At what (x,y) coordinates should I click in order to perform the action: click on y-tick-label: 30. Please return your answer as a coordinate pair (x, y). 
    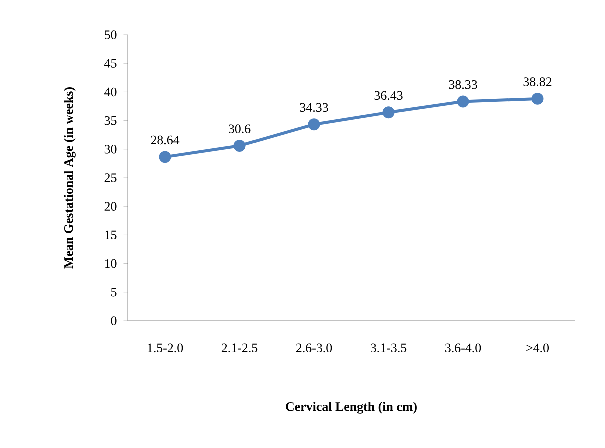
    Looking at the image, I should click on (110, 149).